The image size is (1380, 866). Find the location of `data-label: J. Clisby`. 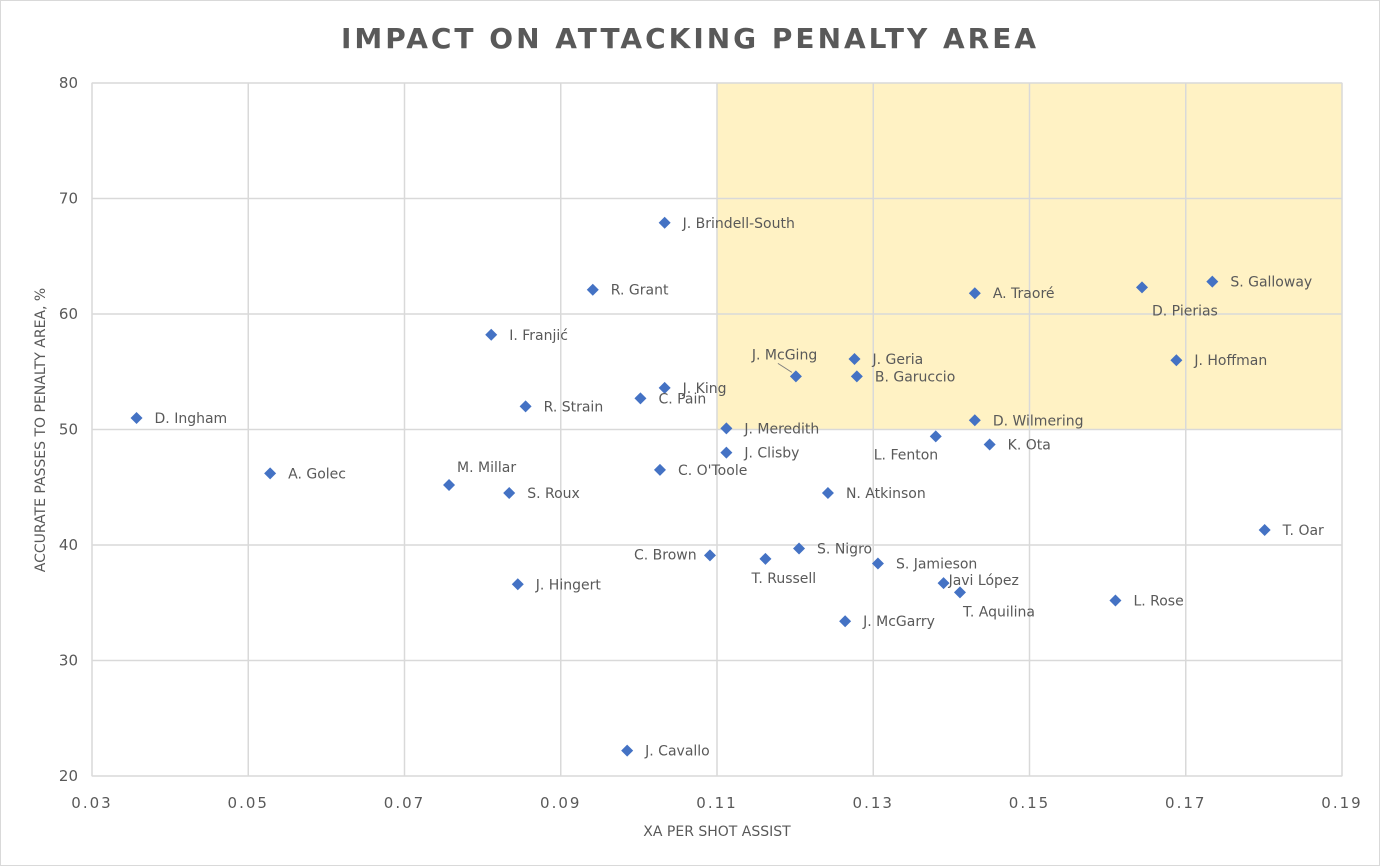

data-label: J. Clisby is located at coordinates (771, 454).